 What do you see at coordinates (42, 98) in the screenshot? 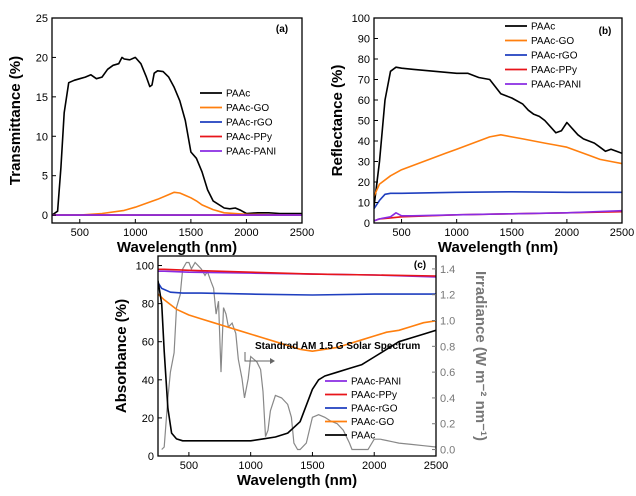
I see `y-tick-label: 15` at bounding box center [42, 98].